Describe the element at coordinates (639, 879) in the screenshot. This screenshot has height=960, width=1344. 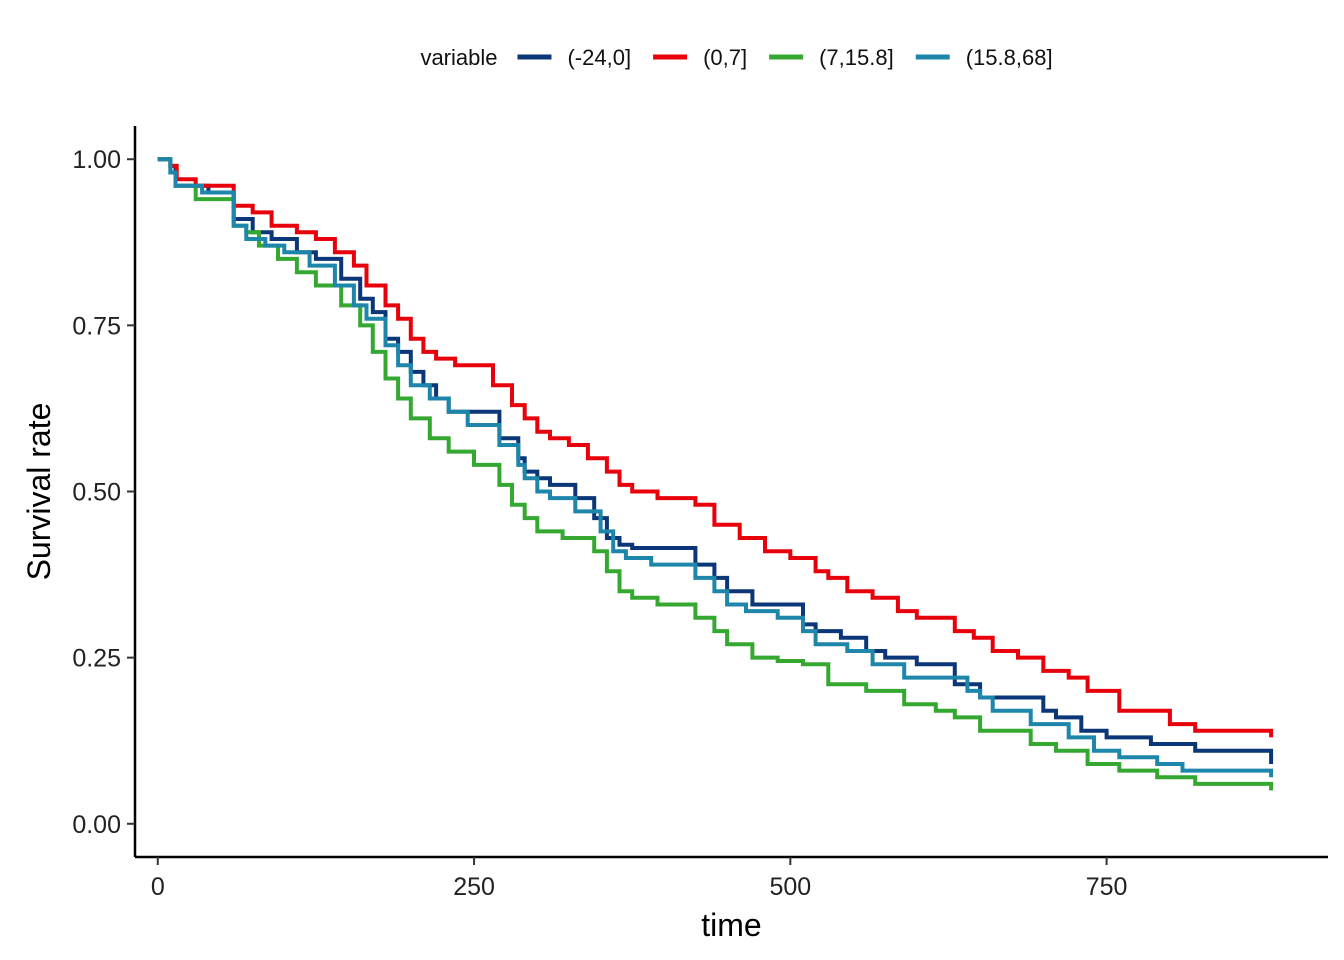
I see `x-axis-ticks: 0 250 500 750` at that location.